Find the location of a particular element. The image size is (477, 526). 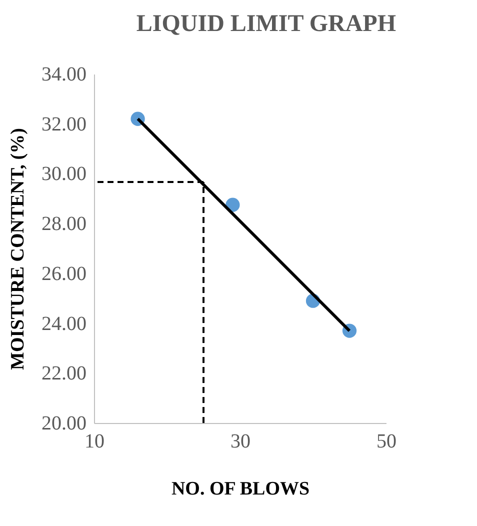

y-axis-title: MOISTURE CONTENT, (%) is located at coordinates (18, 249).